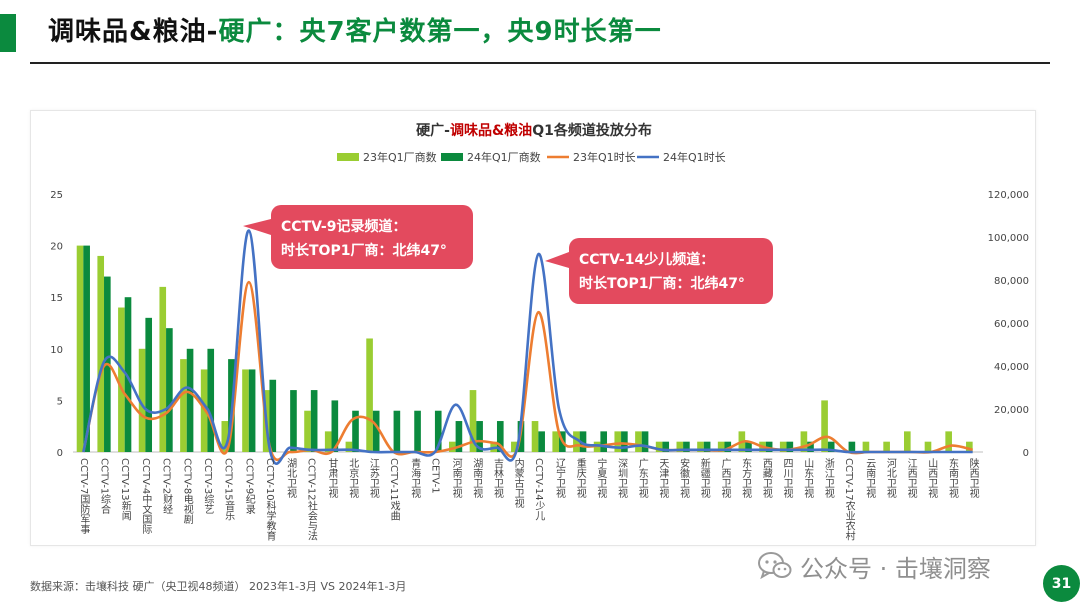  Describe the element at coordinates (662, 283) in the screenshot. I see `callout-2-line2: 时长TOP1厂商：北纬47°` at that location.